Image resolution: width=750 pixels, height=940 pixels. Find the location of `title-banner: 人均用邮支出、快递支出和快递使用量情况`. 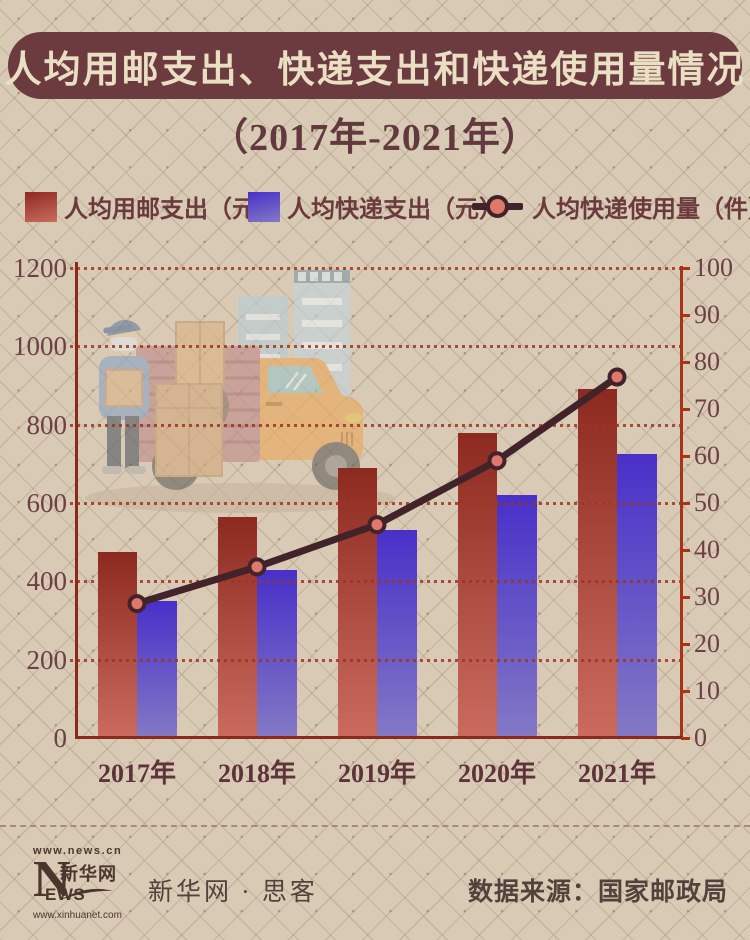

title-banner: 人均用邮支出、快递支出和快递使用量情况 is located at coordinates (374, 65).